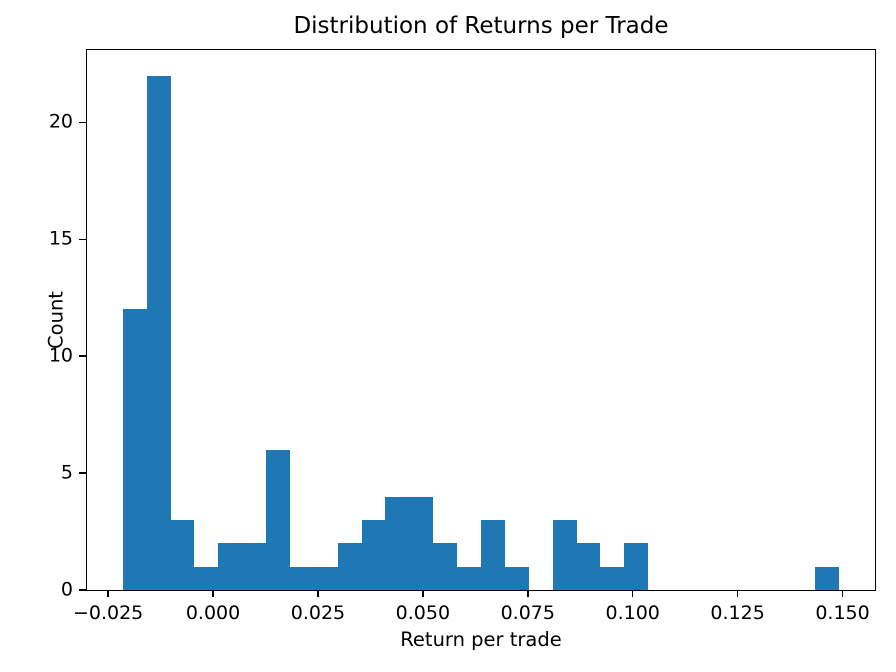 Image resolution: width=896 pixels, height=672 pixels. Describe the element at coordinates (481, 639) in the screenshot. I see `x-axis-label: Return per trade` at that location.